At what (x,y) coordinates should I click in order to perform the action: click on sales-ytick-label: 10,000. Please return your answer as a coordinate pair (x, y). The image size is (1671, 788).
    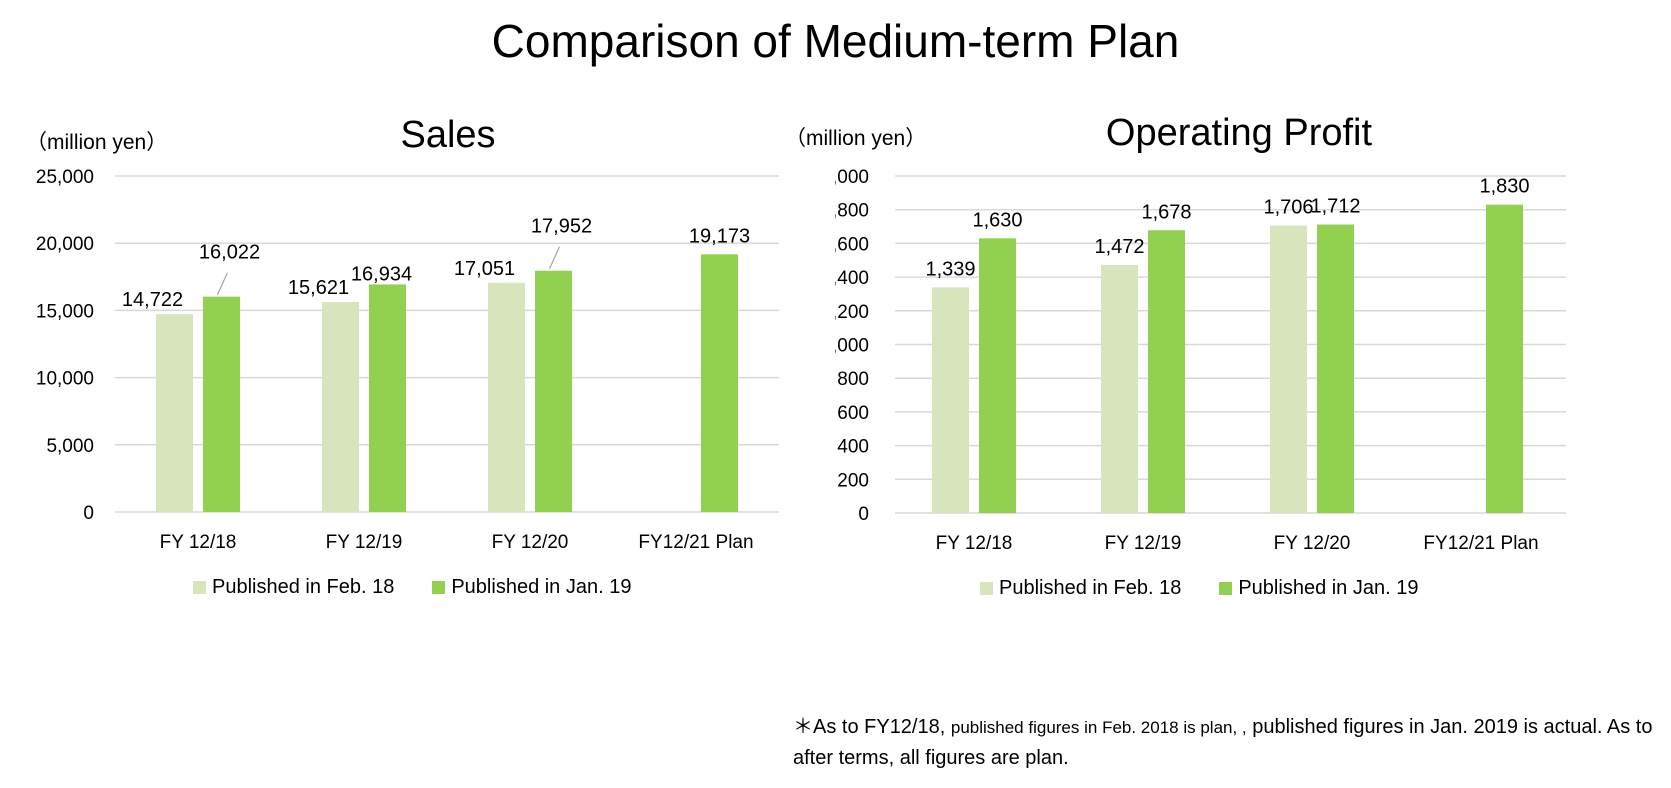
    Looking at the image, I should click on (65, 379).